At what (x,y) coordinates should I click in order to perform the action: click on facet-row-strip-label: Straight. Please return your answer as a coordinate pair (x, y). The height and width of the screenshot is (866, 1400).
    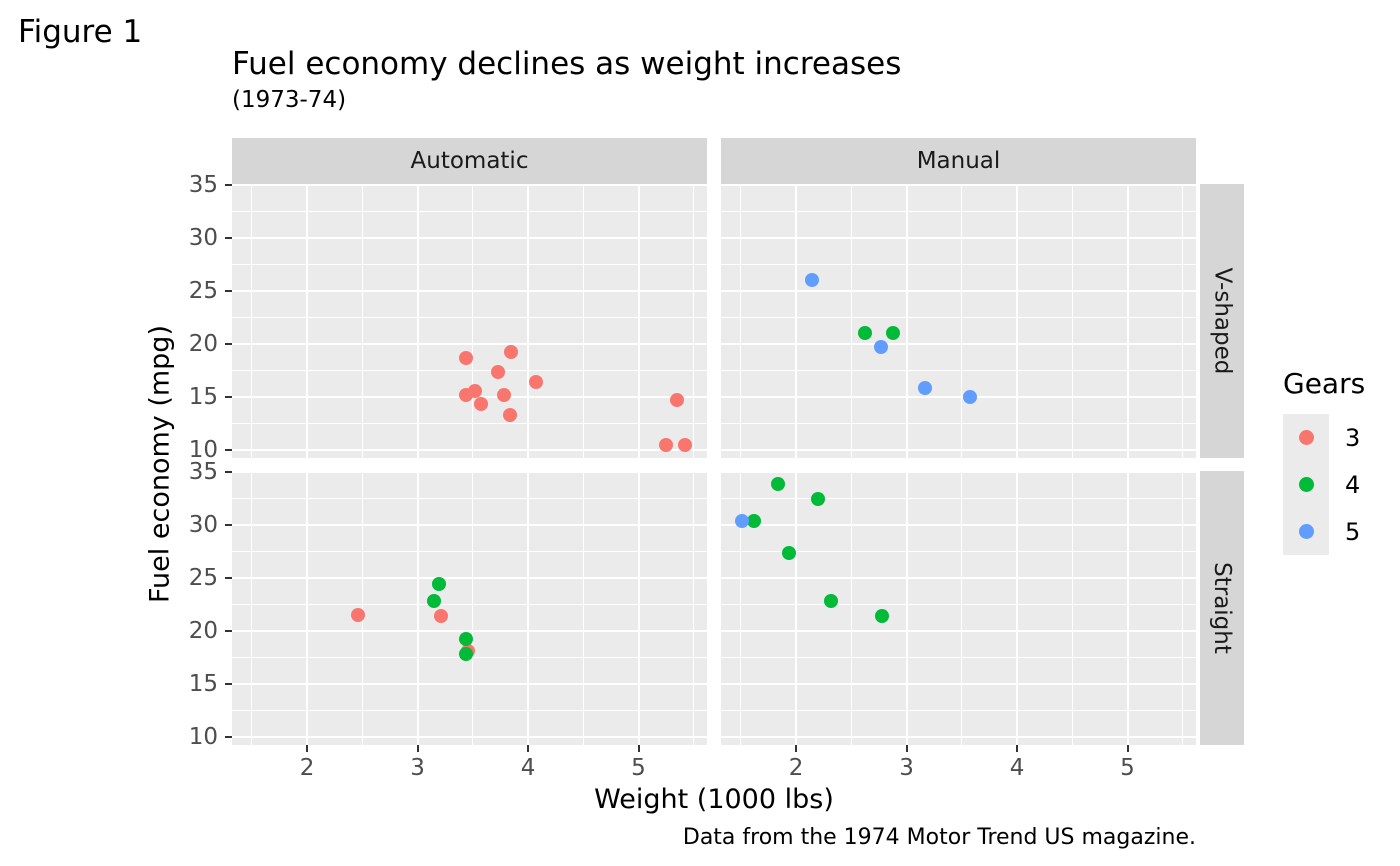
    Looking at the image, I should click on (1222, 608).